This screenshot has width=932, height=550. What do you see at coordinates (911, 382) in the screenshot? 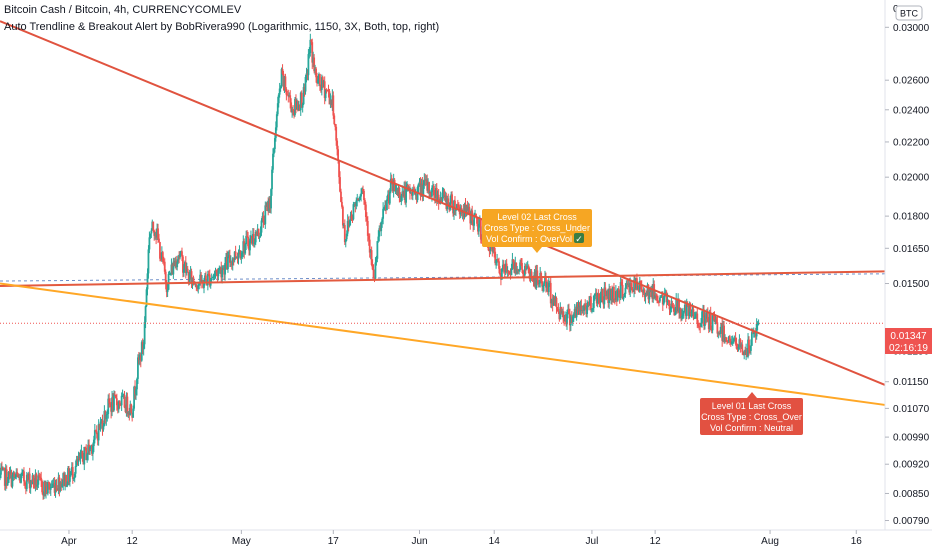
I see `price-tick-label: 0.01150` at bounding box center [911, 382].